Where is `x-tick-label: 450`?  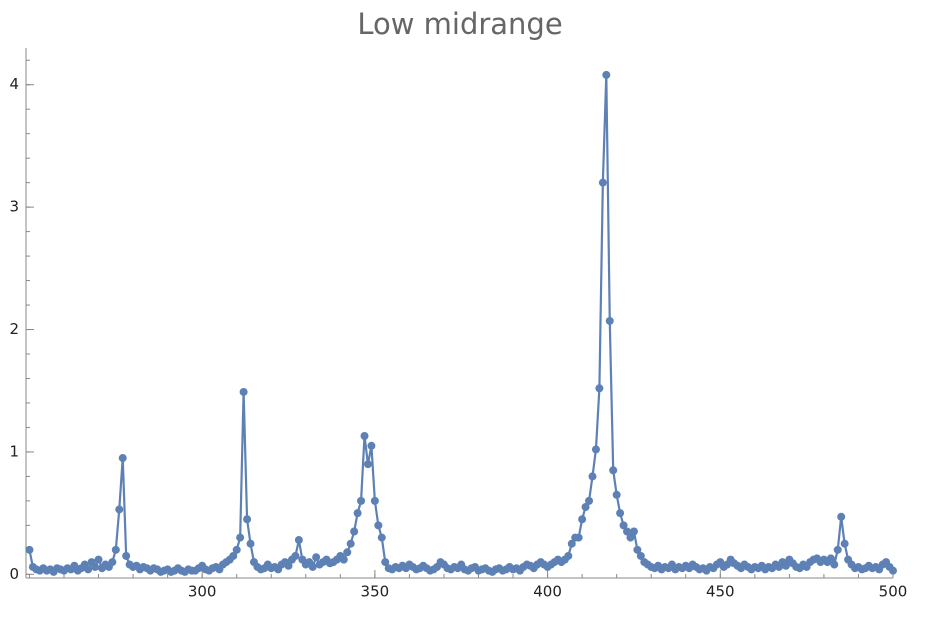 x-tick-label: 450 is located at coordinates (720, 592).